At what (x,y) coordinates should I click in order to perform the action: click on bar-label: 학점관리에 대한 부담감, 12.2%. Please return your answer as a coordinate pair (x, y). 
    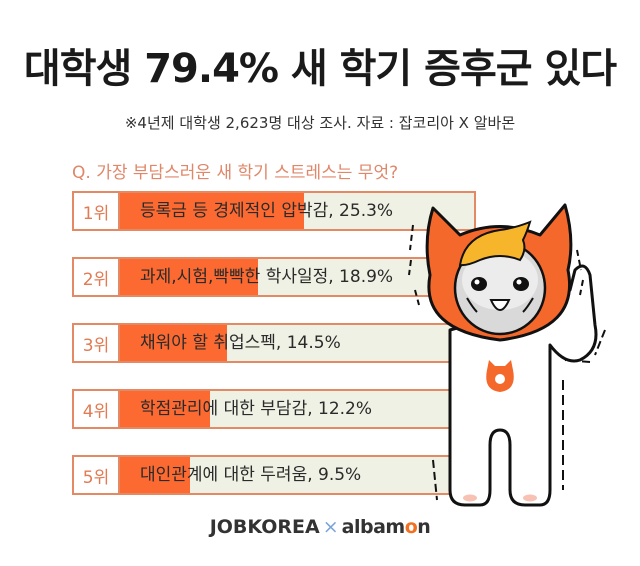
    Looking at the image, I should click on (256, 409).